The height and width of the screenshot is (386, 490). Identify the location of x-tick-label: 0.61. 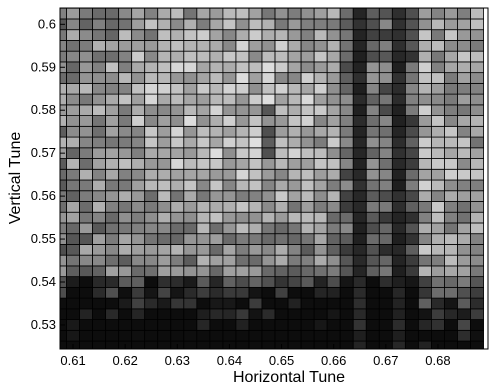
(72, 360).